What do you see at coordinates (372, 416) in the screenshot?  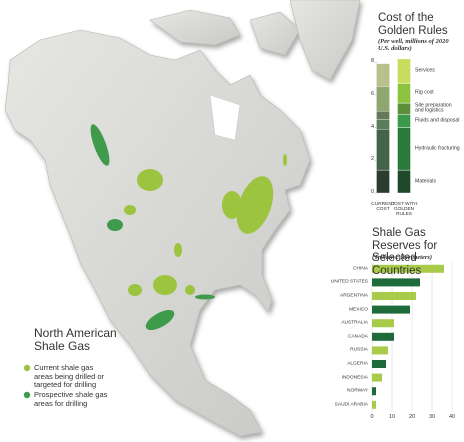 I see `x-tick-label: 0` at bounding box center [372, 416].